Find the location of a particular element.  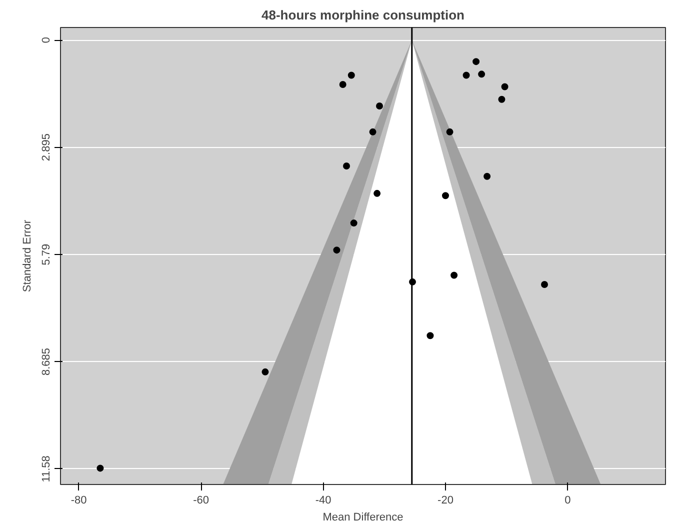

x-tick-label: 0 is located at coordinates (567, 500).